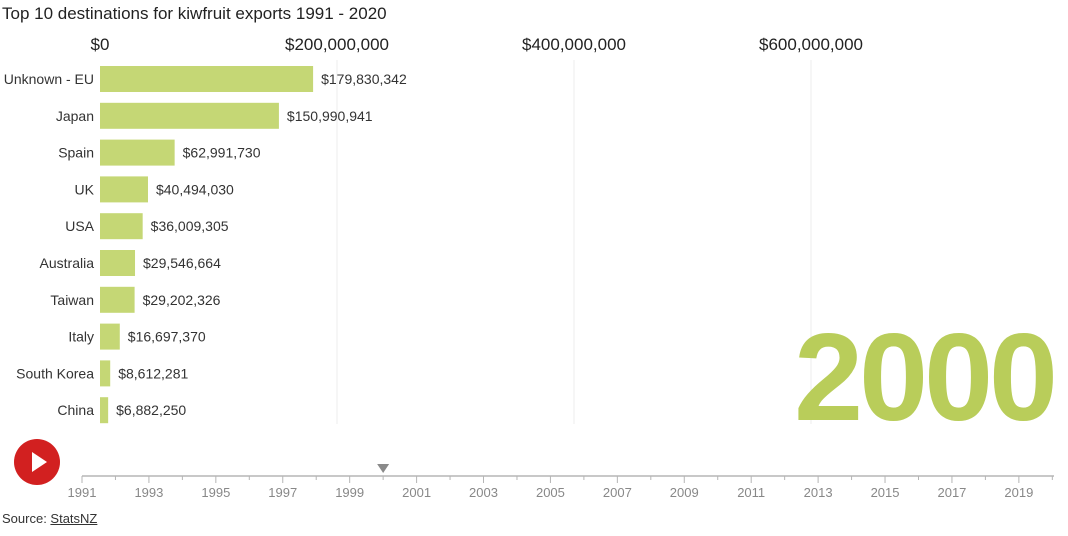 This screenshot has width=1068, height=536. Describe the element at coordinates (215, 492) in the screenshot. I see `timeline-year-label: 1995` at that location.